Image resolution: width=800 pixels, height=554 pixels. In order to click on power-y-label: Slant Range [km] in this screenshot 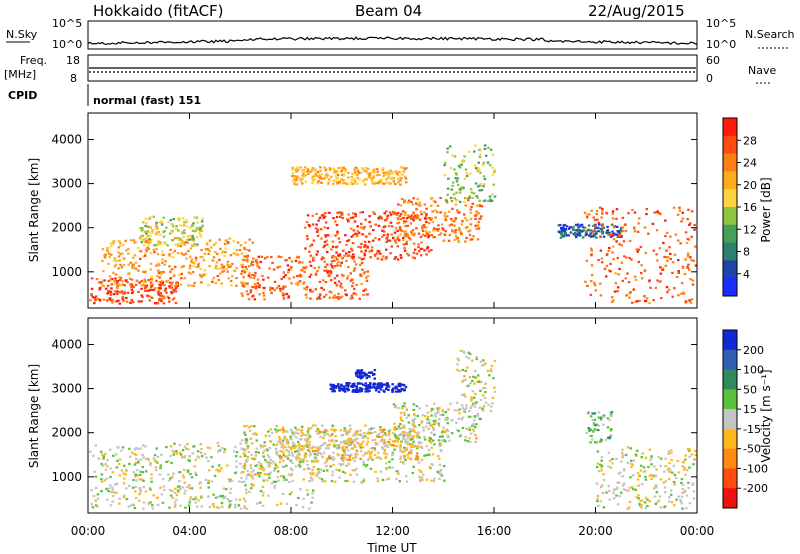, I will do `click(34, 210)`.